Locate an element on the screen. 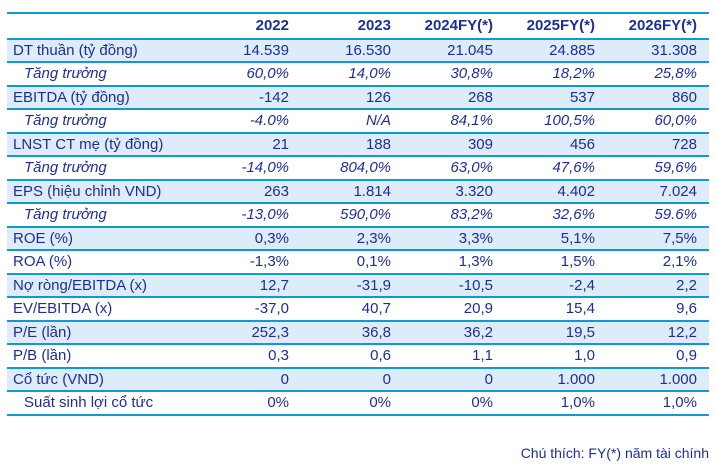  table-row: Tăng trưởng 60,0% 14,0% 30,8% 18,2% 25,8% is located at coordinates (358, 74).